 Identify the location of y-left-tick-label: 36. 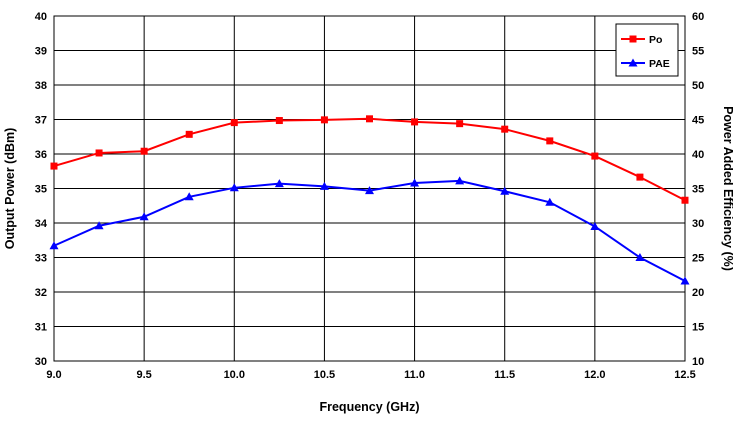
(41, 155).